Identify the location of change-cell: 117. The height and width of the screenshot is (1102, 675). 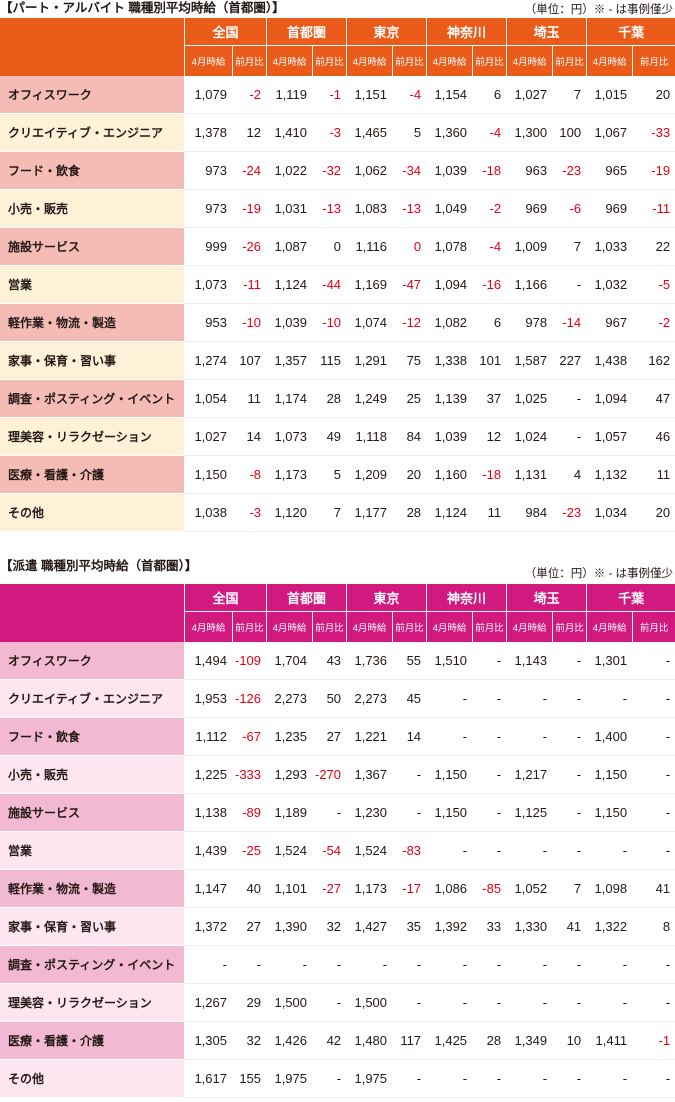
(409, 1041).